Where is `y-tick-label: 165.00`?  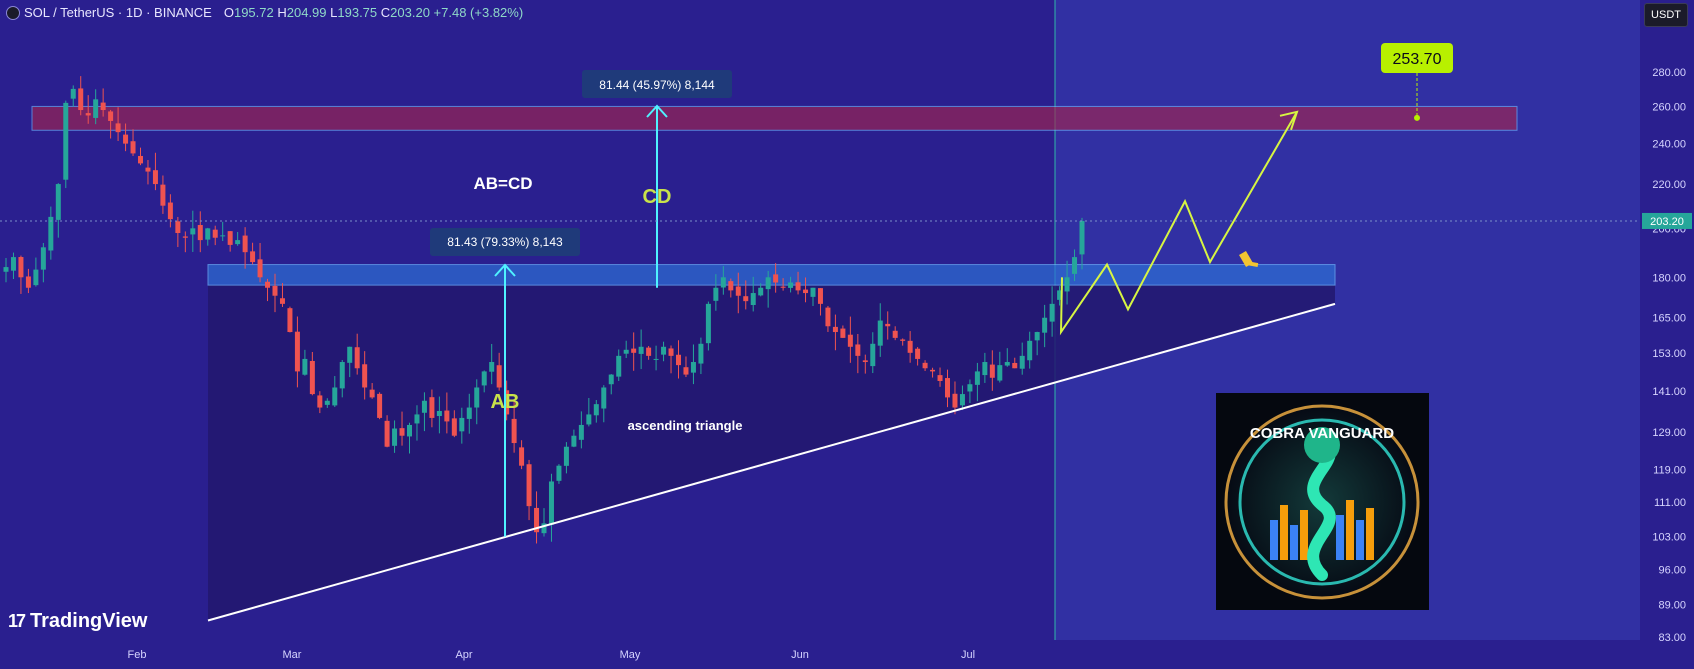
y-tick-label: 165.00 is located at coordinates (1669, 319).